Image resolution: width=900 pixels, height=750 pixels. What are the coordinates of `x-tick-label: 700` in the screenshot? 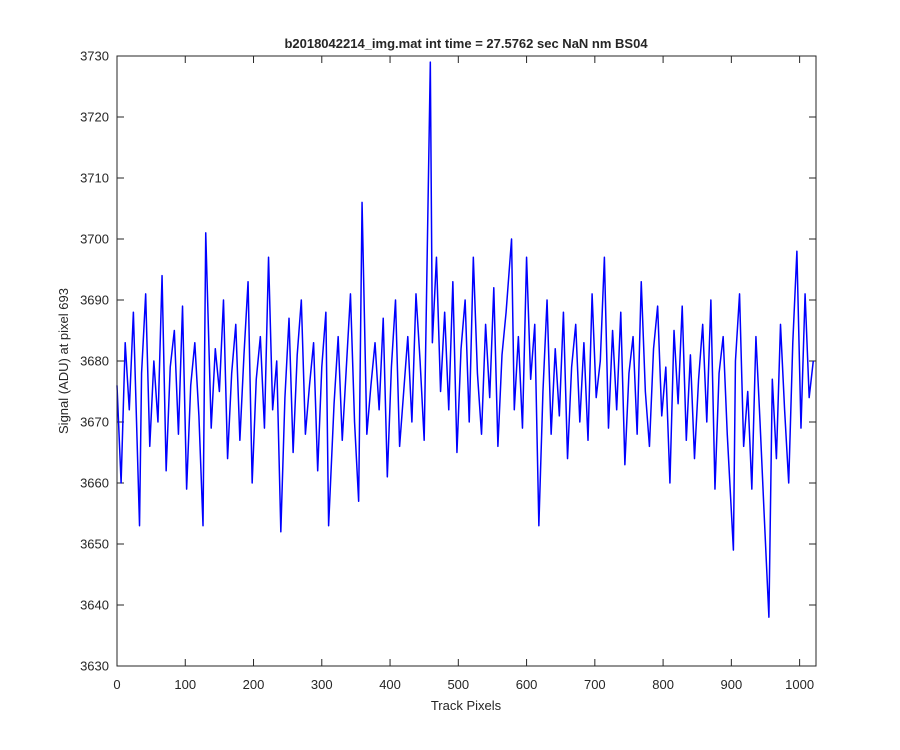 It's located at (595, 684).